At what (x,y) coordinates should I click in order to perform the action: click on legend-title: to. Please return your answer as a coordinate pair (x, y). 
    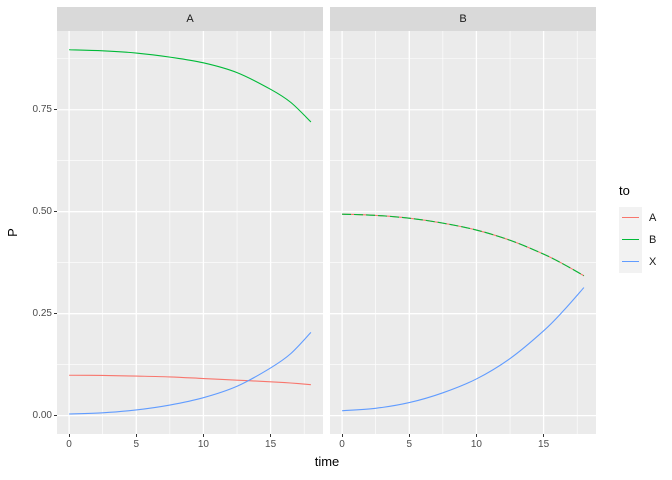
    Looking at the image, I should click on (624, 190).